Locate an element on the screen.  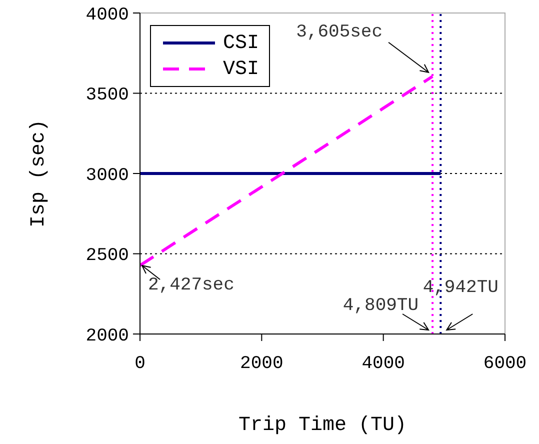
y-tick-label: 4000 is located at coordinates (107, 15).